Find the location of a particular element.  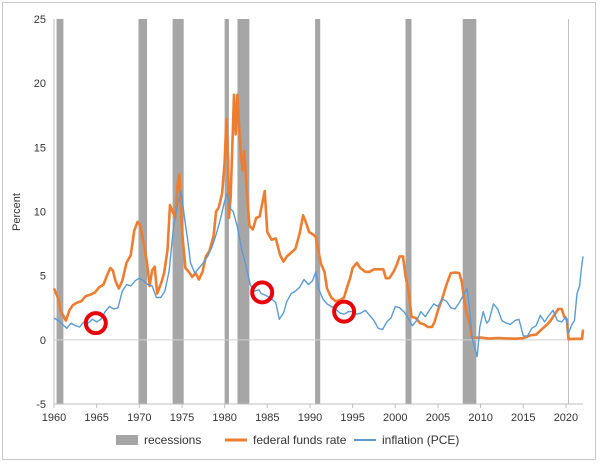

x-tick-label: 1975 is located at coordinates (182, 418).